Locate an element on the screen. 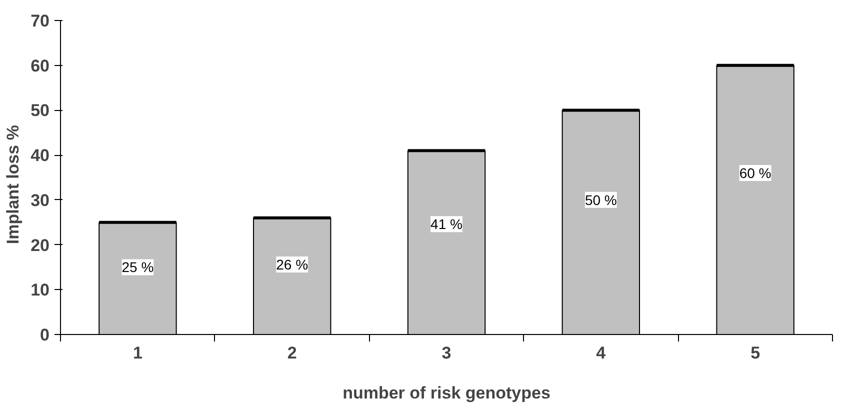  data-label: 25 % is located at coordinates (138, 267).